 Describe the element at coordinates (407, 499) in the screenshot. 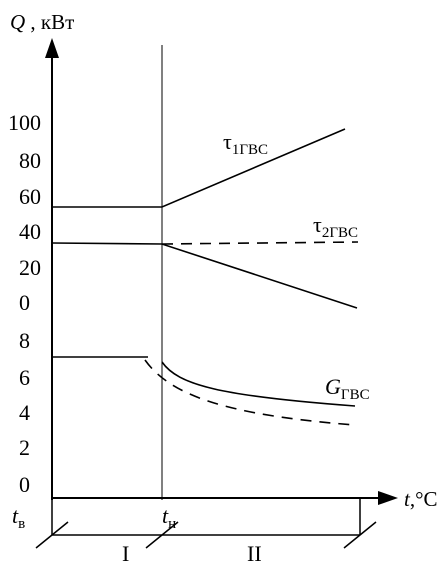

I see `x-axis-symbol: t` at that location.